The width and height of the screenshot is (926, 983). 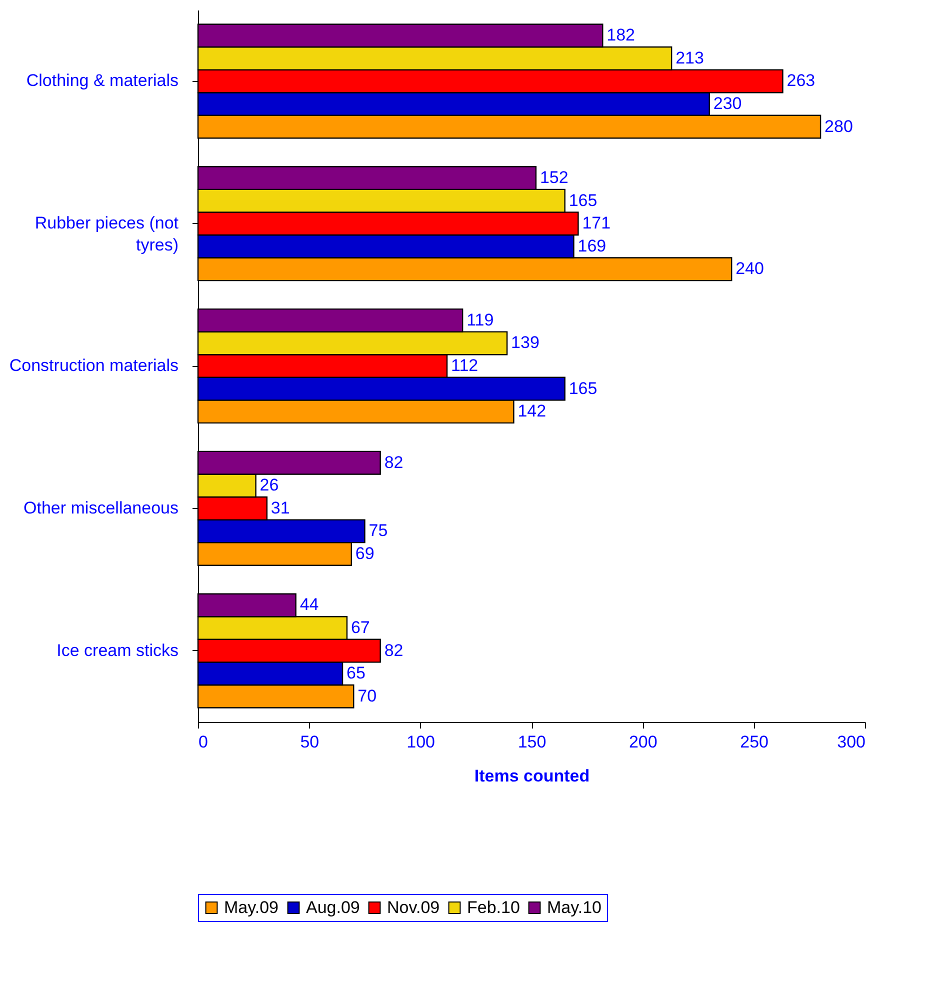 I want to click on data-label: 280, so click(x=838, y=126).